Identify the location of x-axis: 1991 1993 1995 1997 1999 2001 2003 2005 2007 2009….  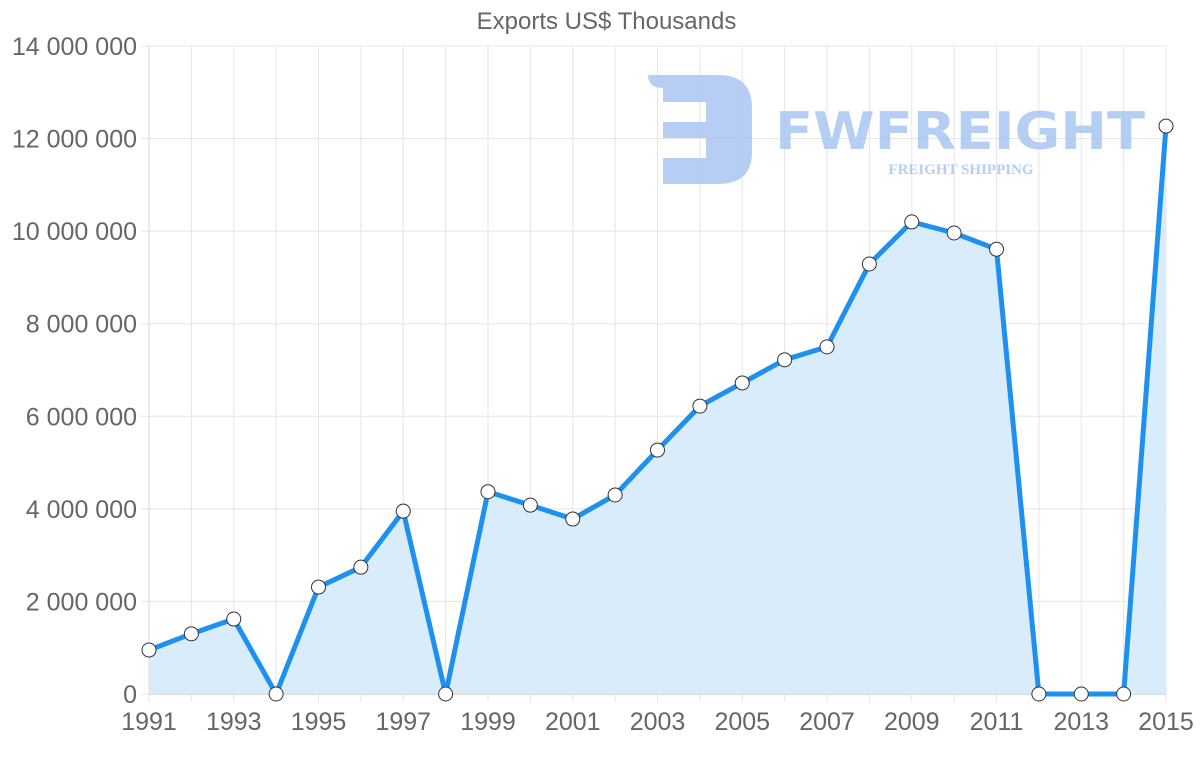
(657, 722).